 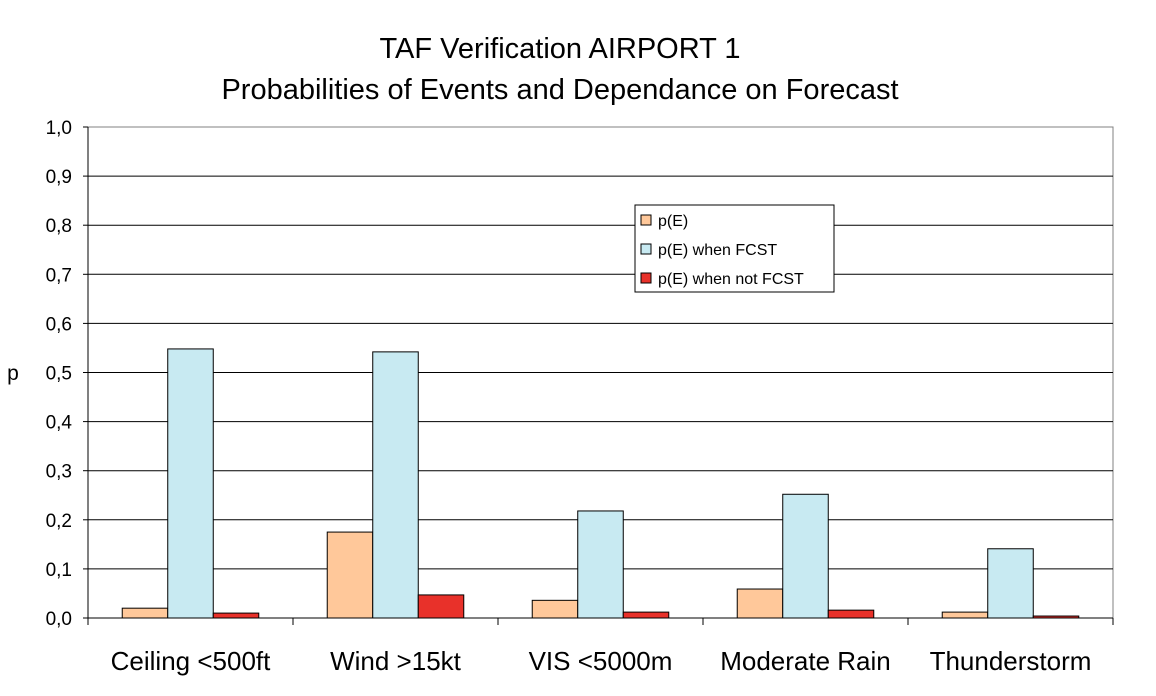 I want to click on x-tick-label: Moderate Rain, so click(x=805, y=661).